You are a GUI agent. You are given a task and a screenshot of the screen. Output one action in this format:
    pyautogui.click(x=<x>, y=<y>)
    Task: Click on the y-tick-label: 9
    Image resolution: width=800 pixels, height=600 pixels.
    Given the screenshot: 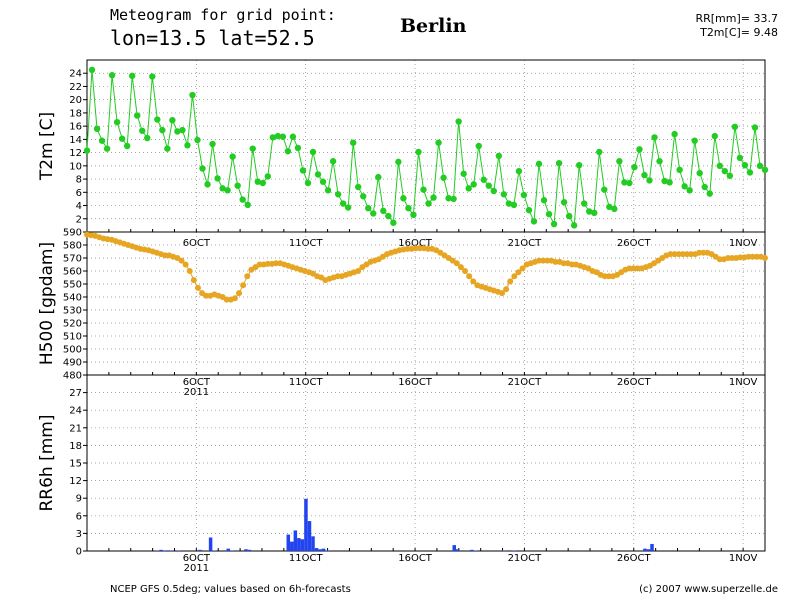 What is the action you would take?
    pyautogui.click(x=79, y=499)
    